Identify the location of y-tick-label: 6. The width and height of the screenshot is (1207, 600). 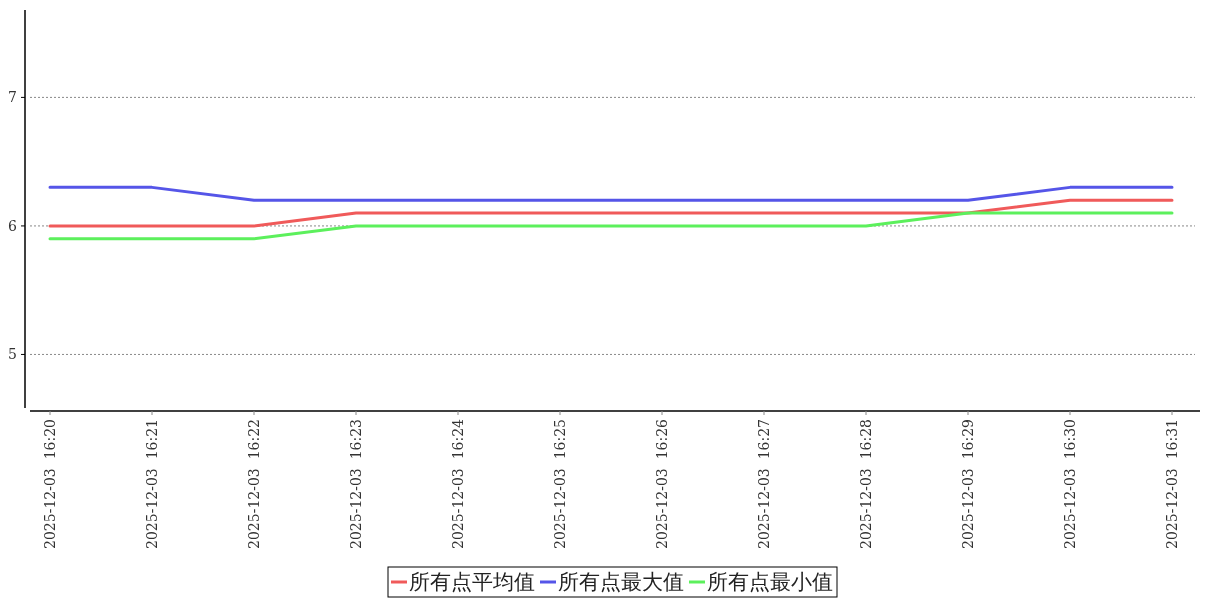
(13, 225).